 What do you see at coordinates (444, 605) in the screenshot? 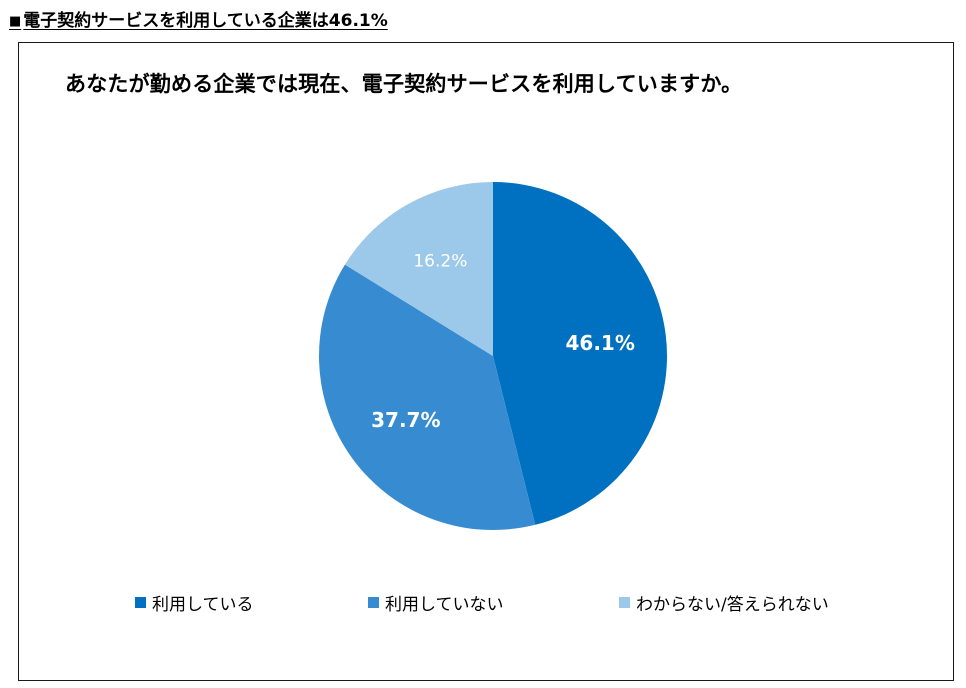
I see `legend-label: 利用していない` at bounding box center [444, 605].